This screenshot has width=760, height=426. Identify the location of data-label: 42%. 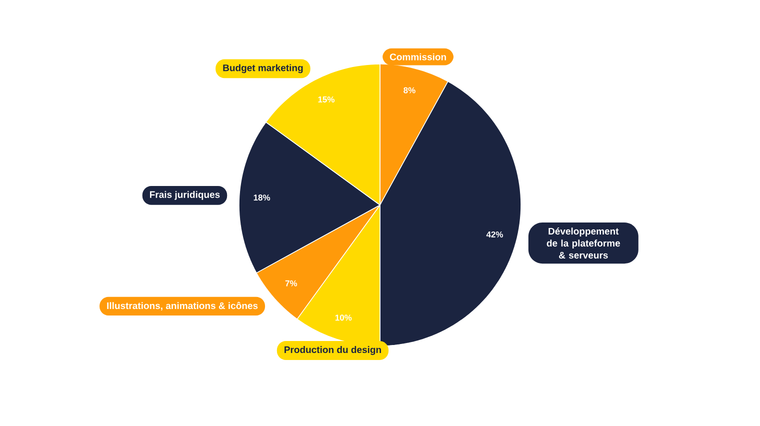
(495, 234).